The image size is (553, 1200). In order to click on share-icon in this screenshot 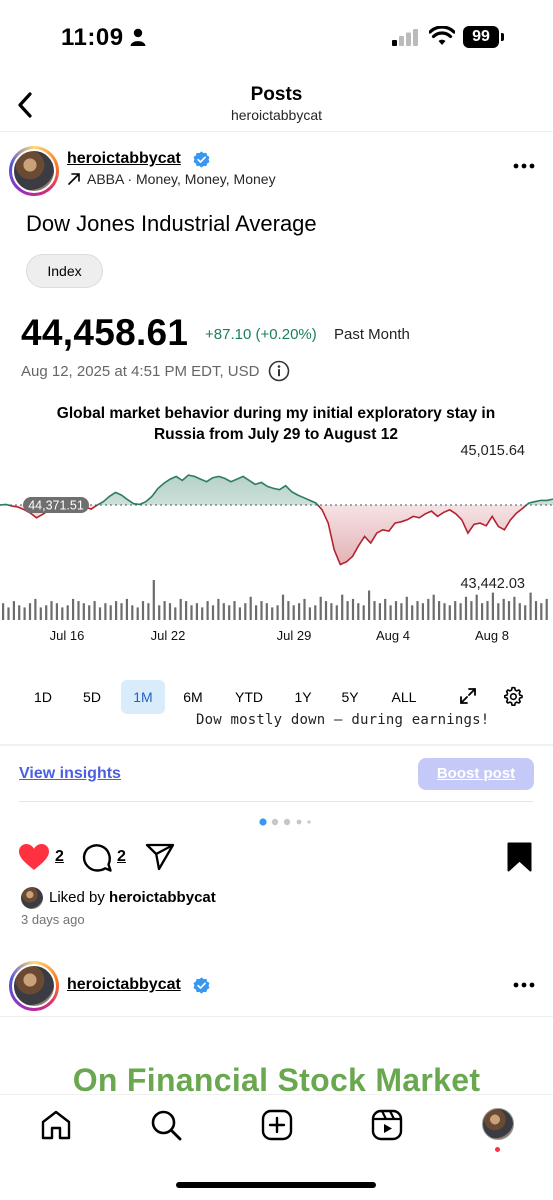, I will do `click(160, 857)`.